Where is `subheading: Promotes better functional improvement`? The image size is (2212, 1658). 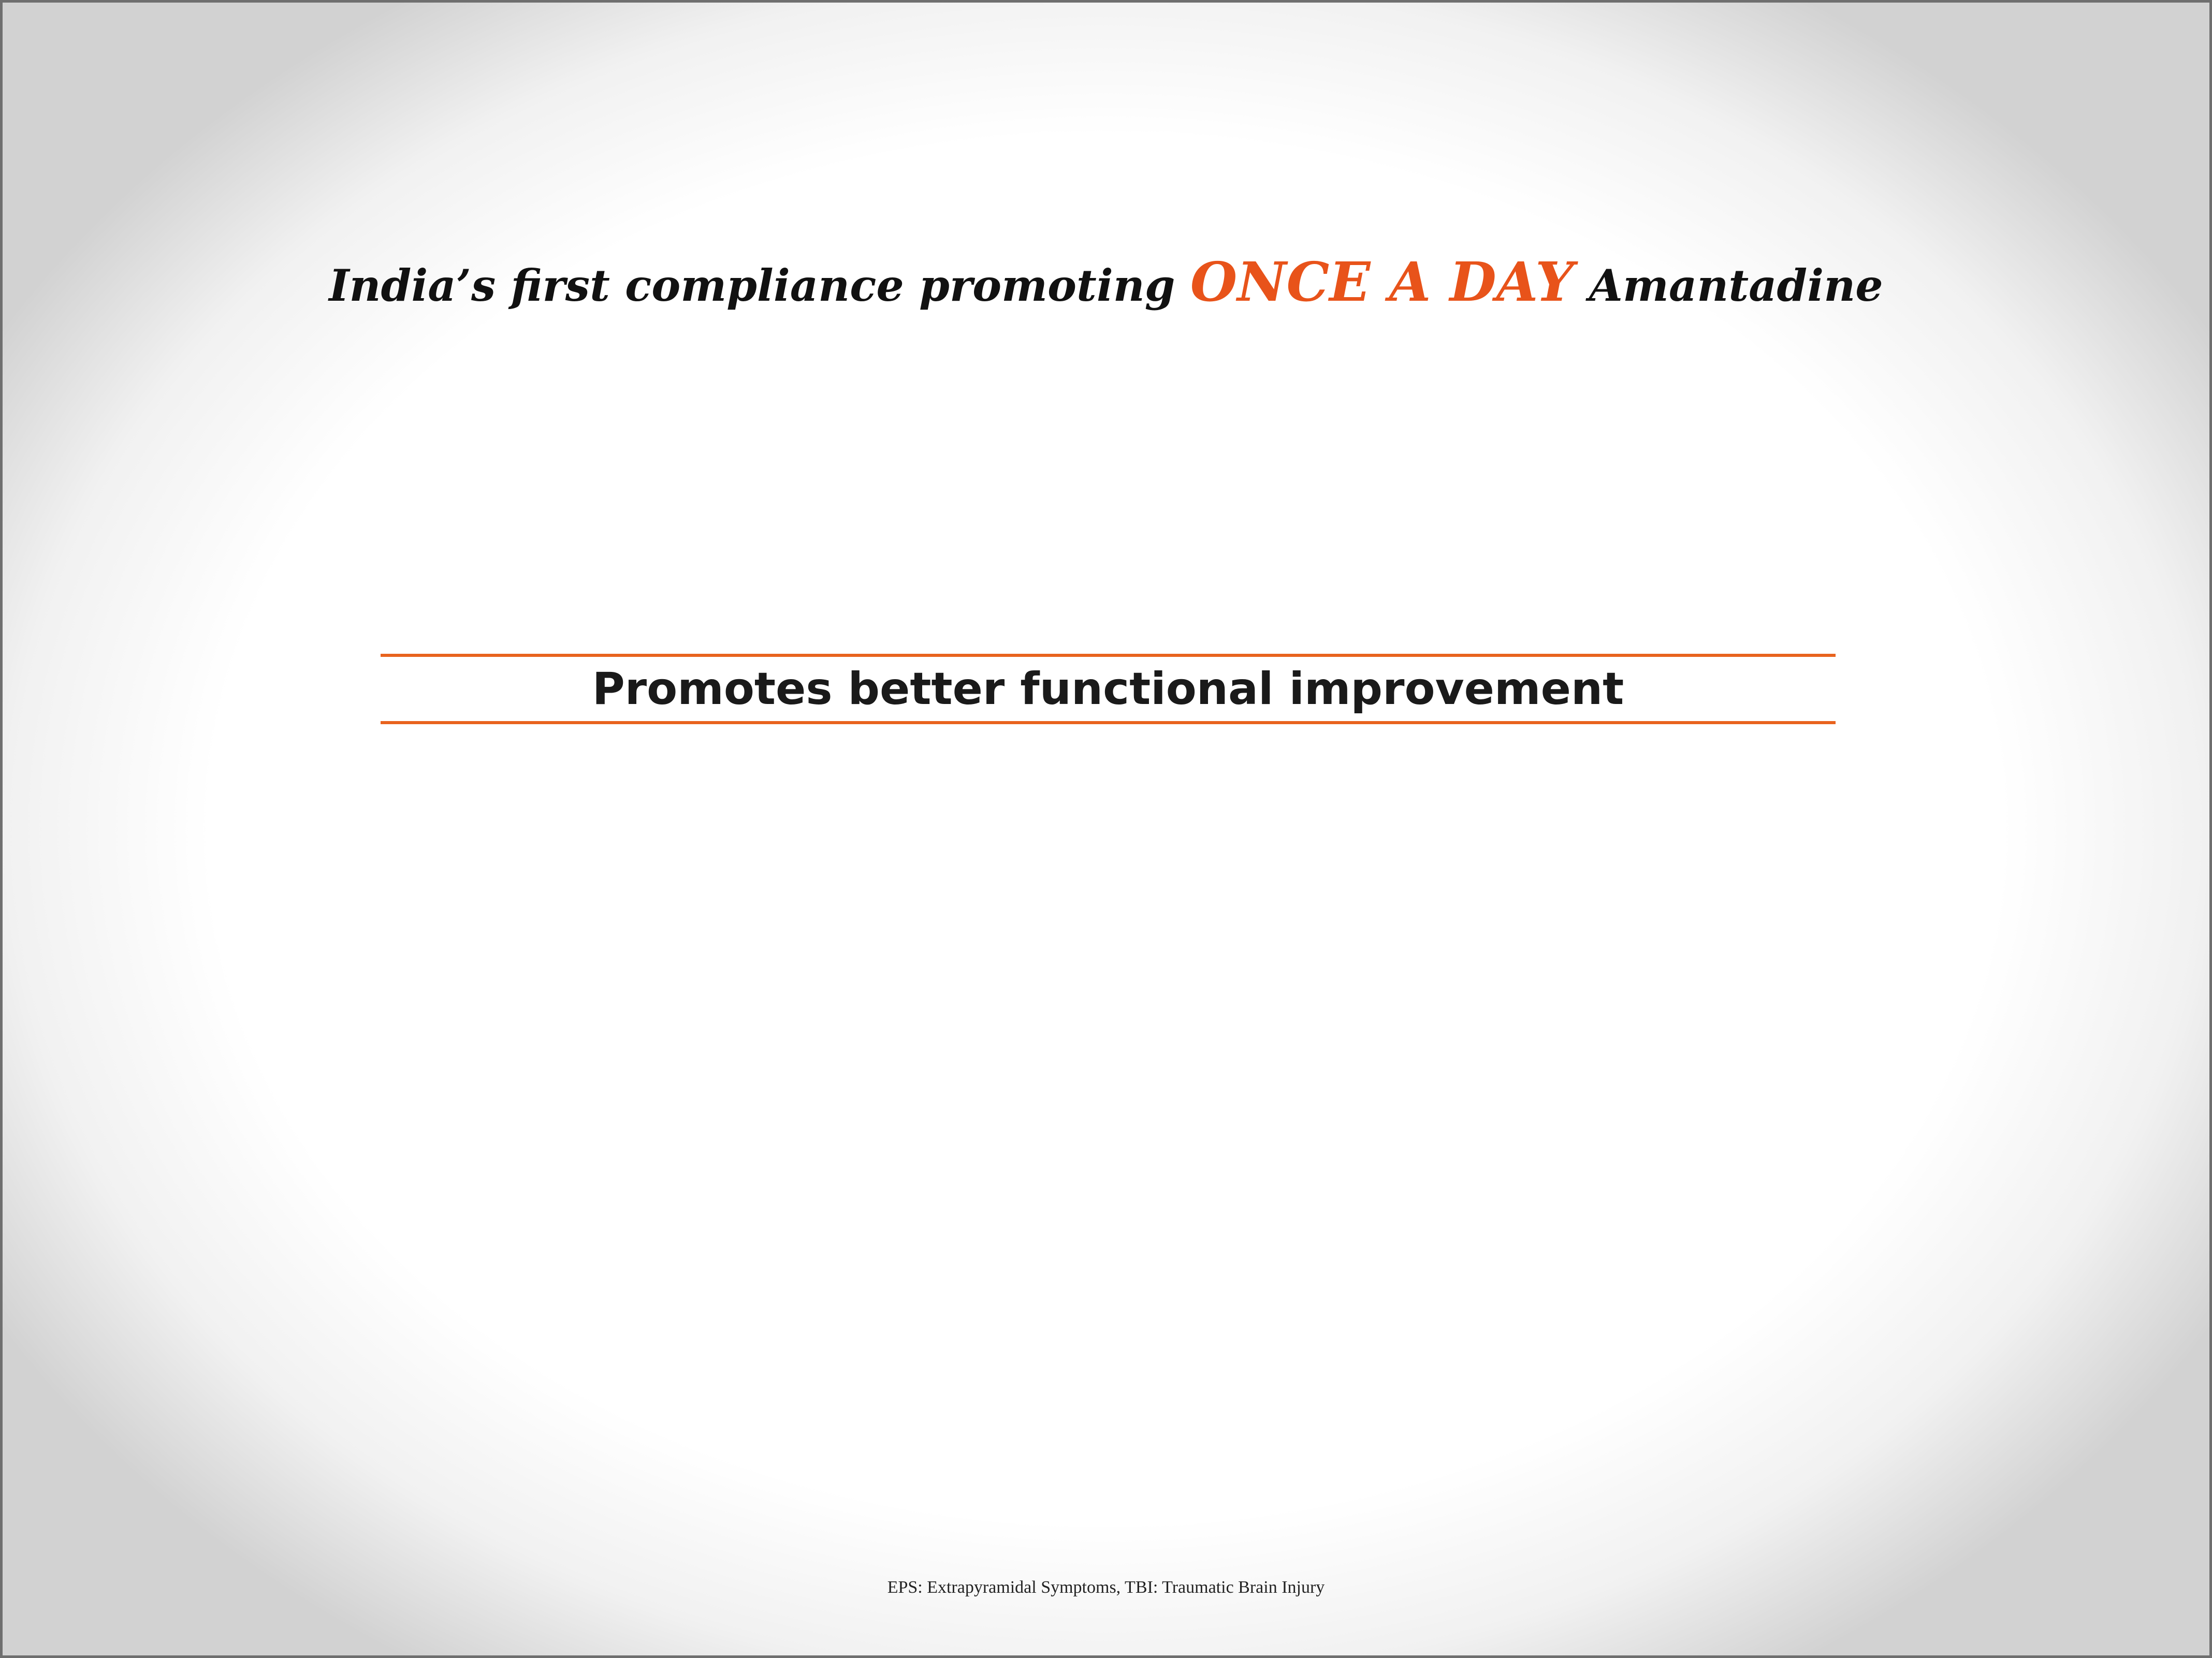 subheading: Promotes better functional improvement is located at coordinates (1108, 689).